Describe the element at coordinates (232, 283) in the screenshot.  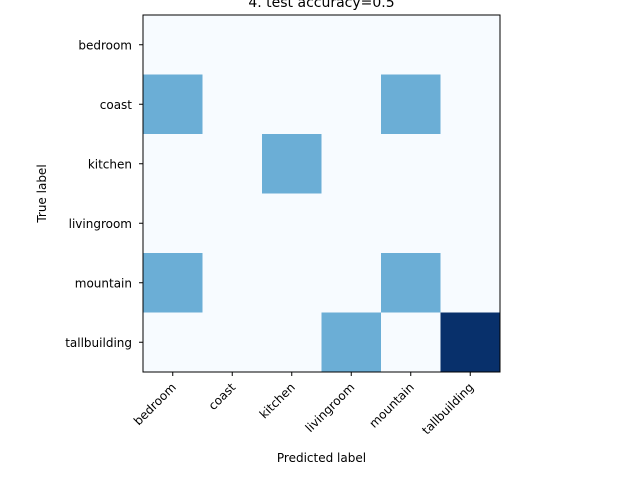
I see `heatmap-cell-mountain-coast` at that location.